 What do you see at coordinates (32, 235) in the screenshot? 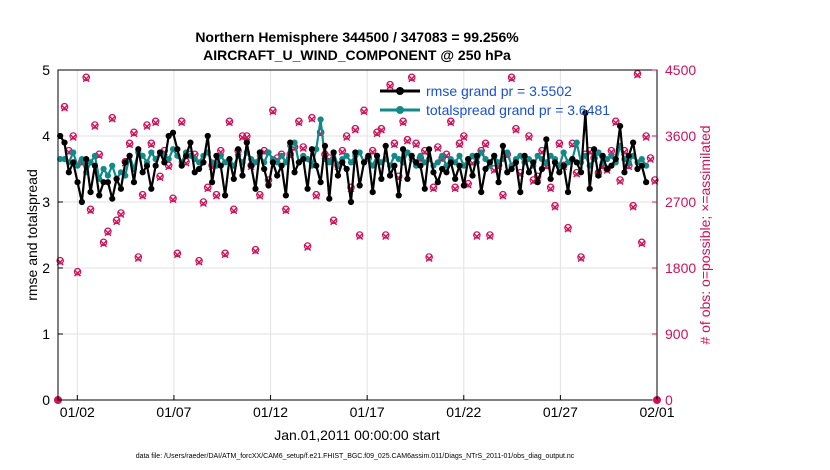
I see `y-axis-label: rmse and totalspread` at bounding box center [32, 235].